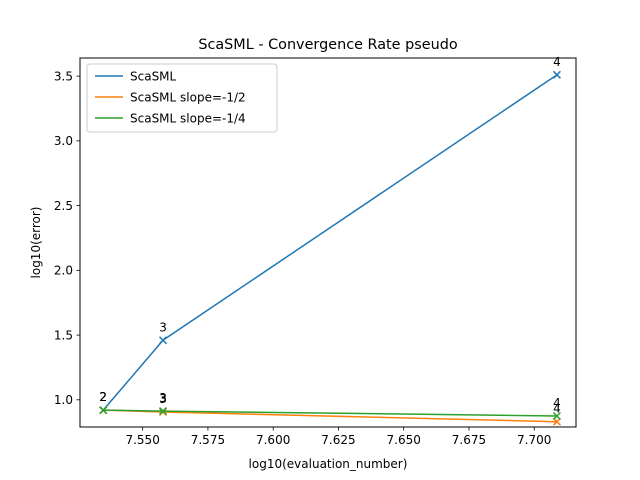  I want to click on chart-title: ScaSML - Convergence Rate pseudo, so click(328, 45).